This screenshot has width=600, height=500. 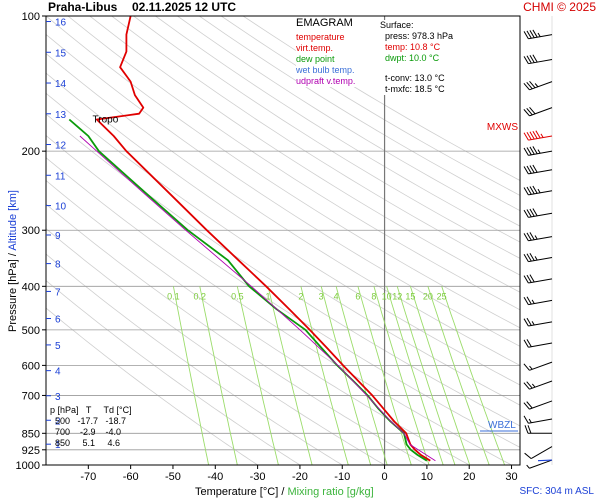 What do you see at coordinates (415, 78) in the screenshot?
I see `surface-tconv: t-conv: 13.0 °C` at bounding box center [415, 78].